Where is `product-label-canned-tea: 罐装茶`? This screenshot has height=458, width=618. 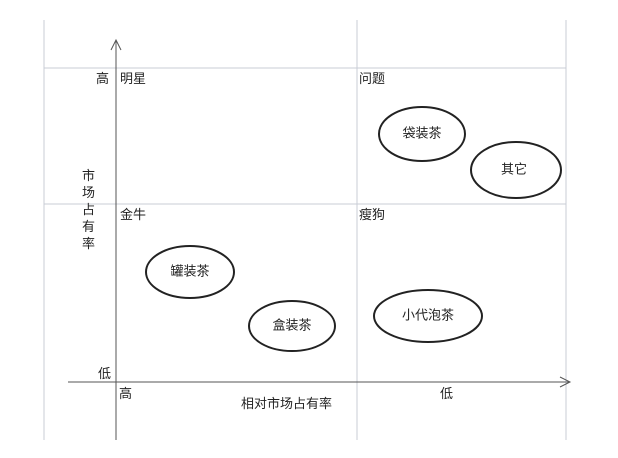 product-label-canned-tea: 罐装茶 is located at coordinates (190, 272).